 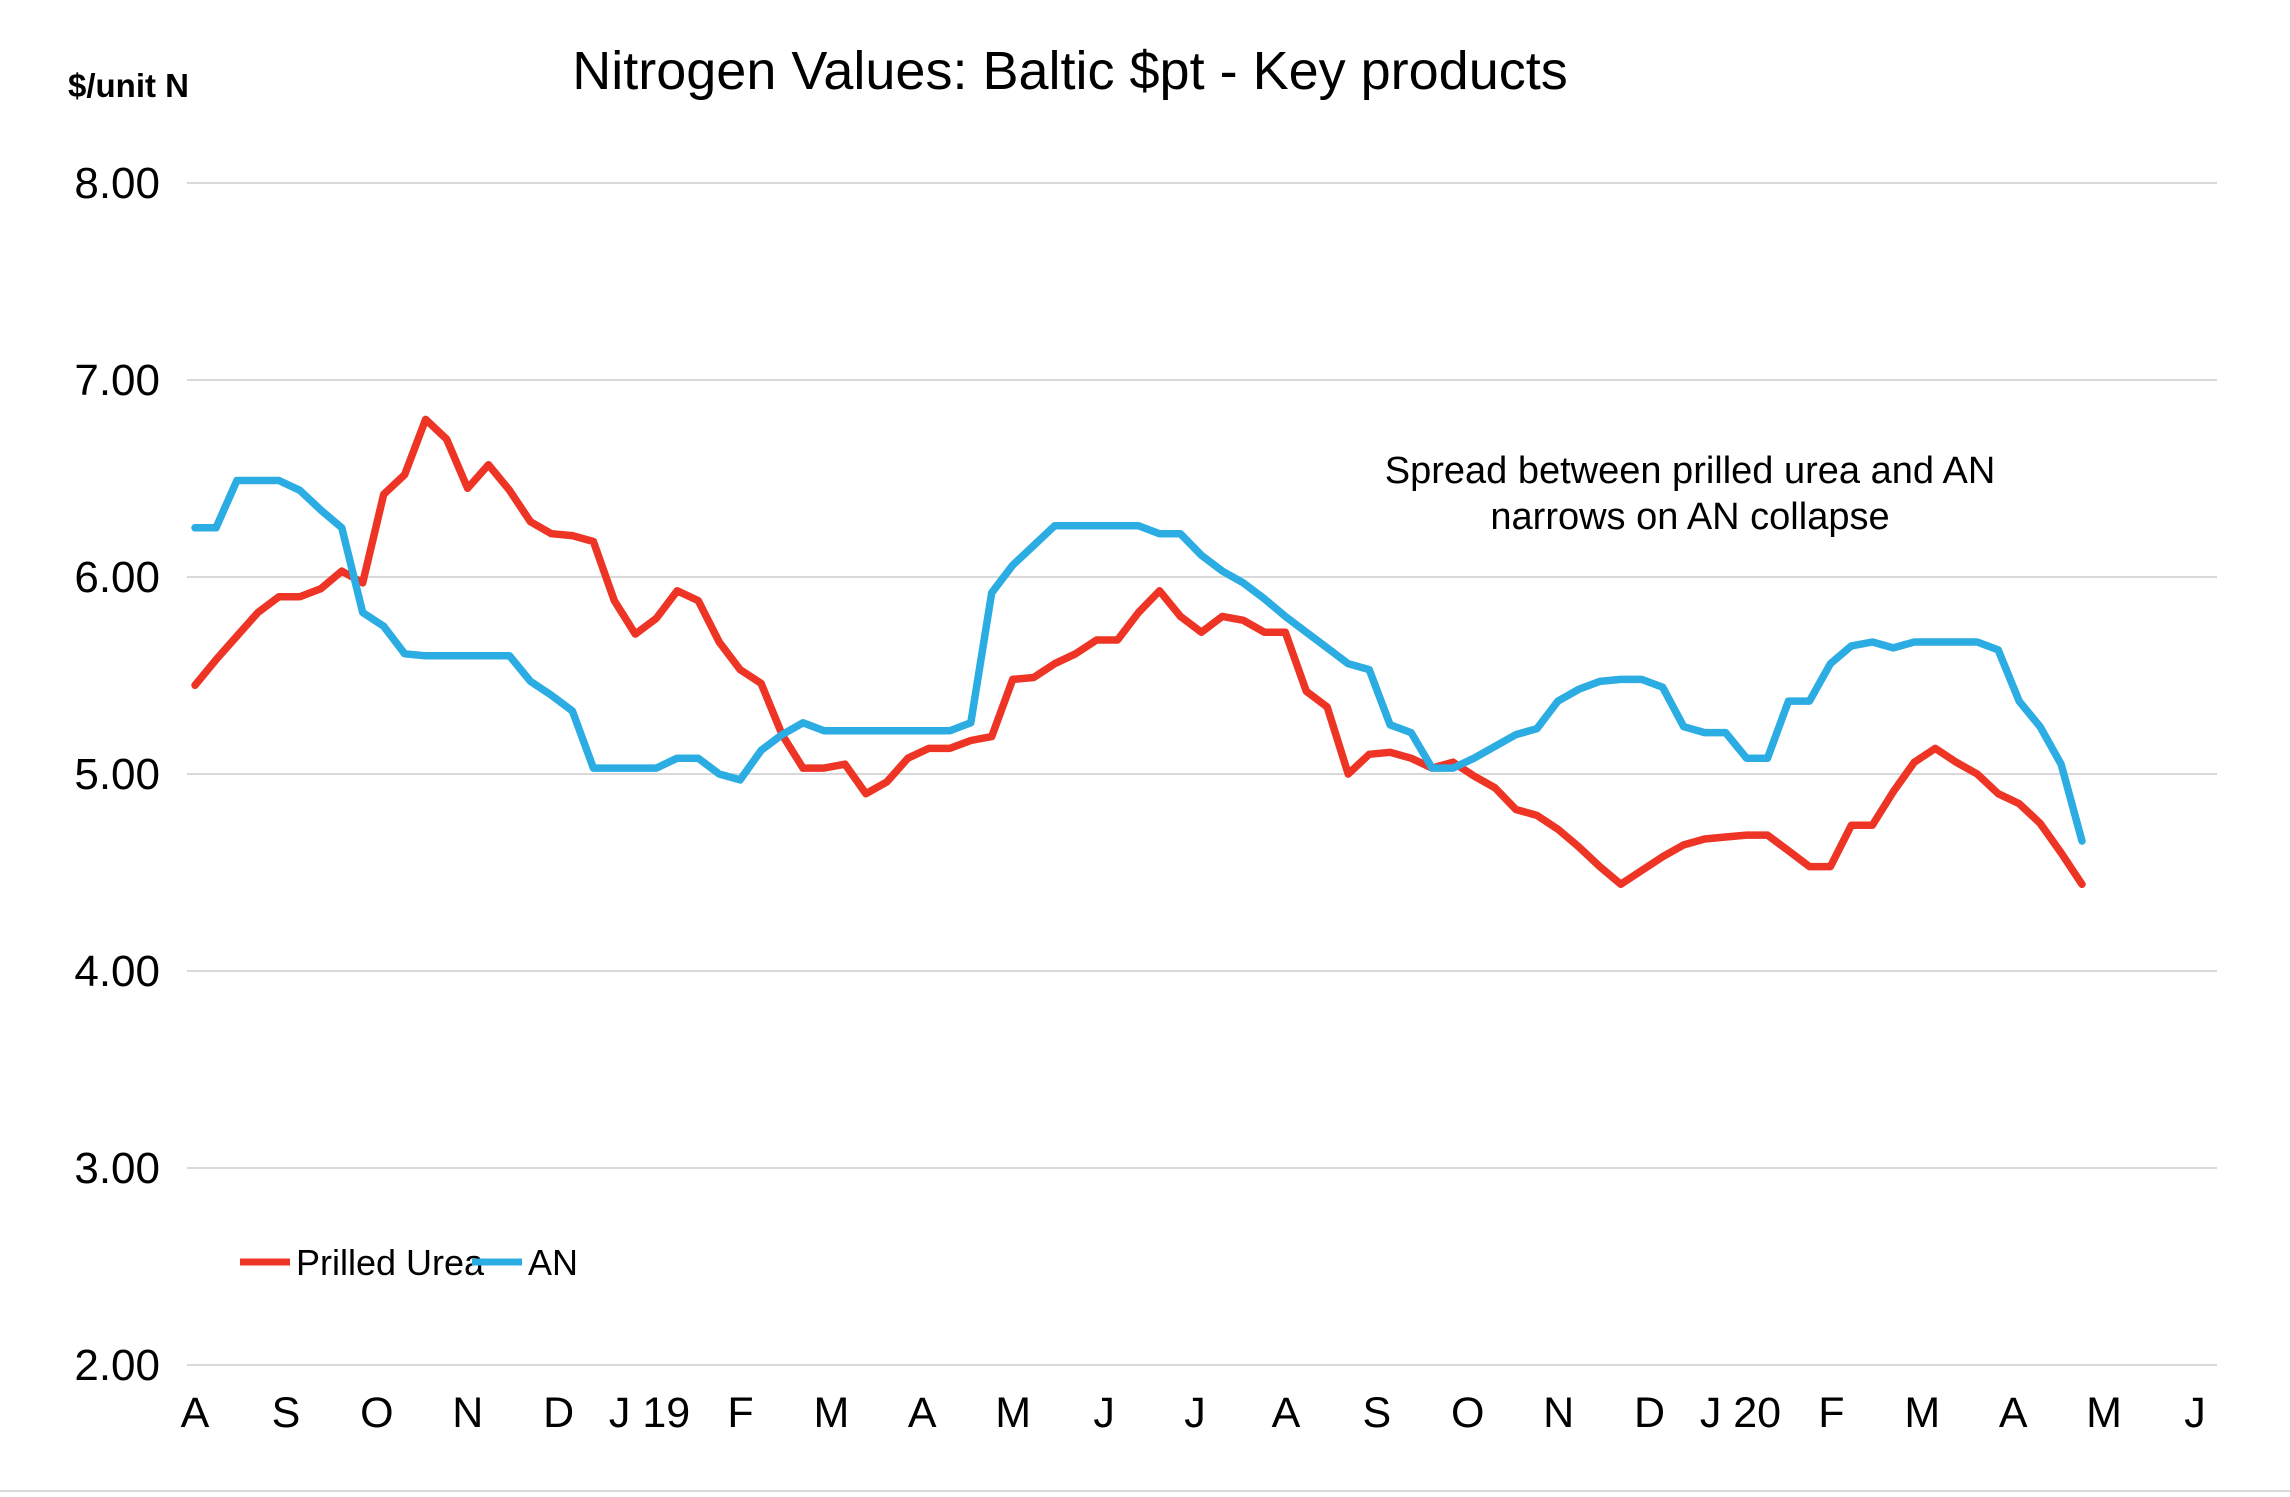 I want to click on x-tick-label-17-D: D, so click(x=1649, y=1413).